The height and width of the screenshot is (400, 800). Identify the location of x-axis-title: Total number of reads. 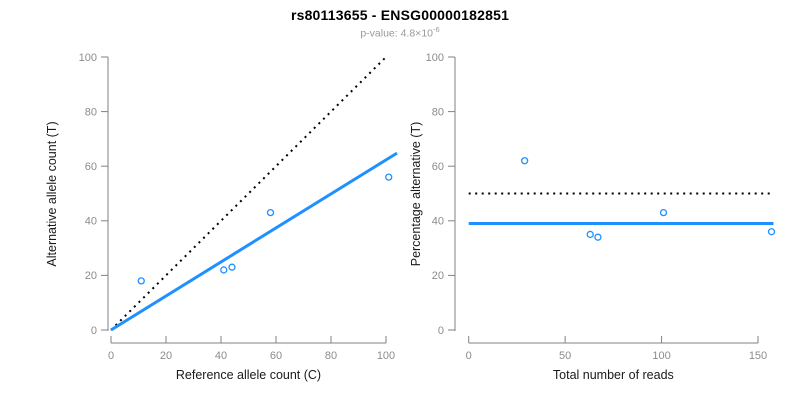
(613, 375).